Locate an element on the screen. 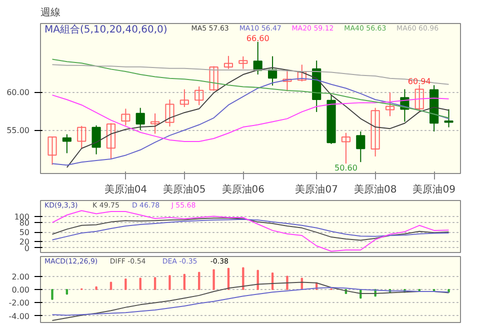  chart-title: 週線 is located at coordinates (50, 13).